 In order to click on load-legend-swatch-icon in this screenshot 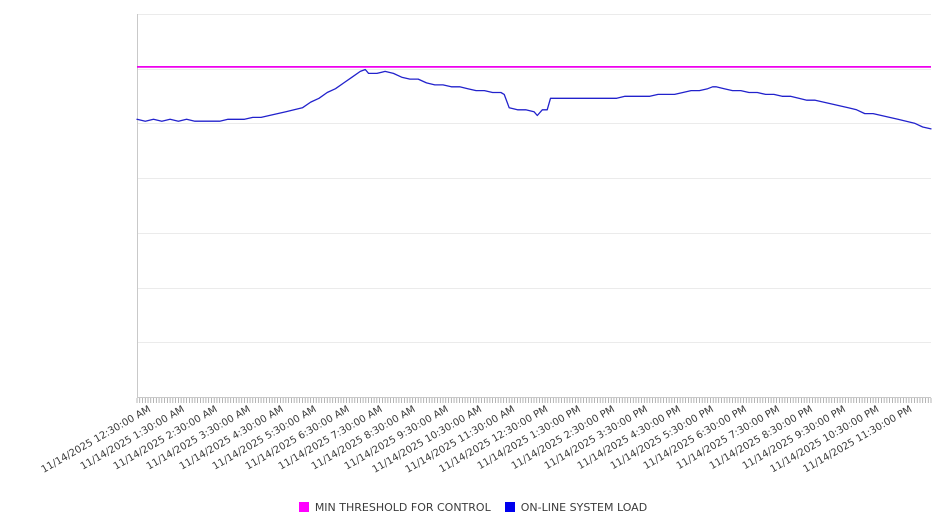, I will do `click(509, 507)`.